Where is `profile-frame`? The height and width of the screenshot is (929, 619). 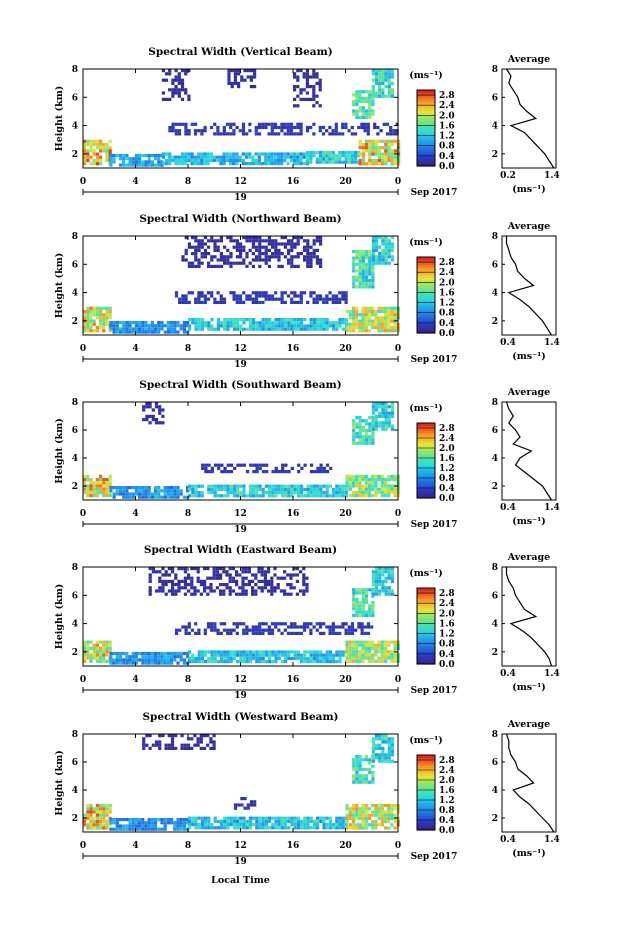 profile-frame is located at coordinates (529, 118).